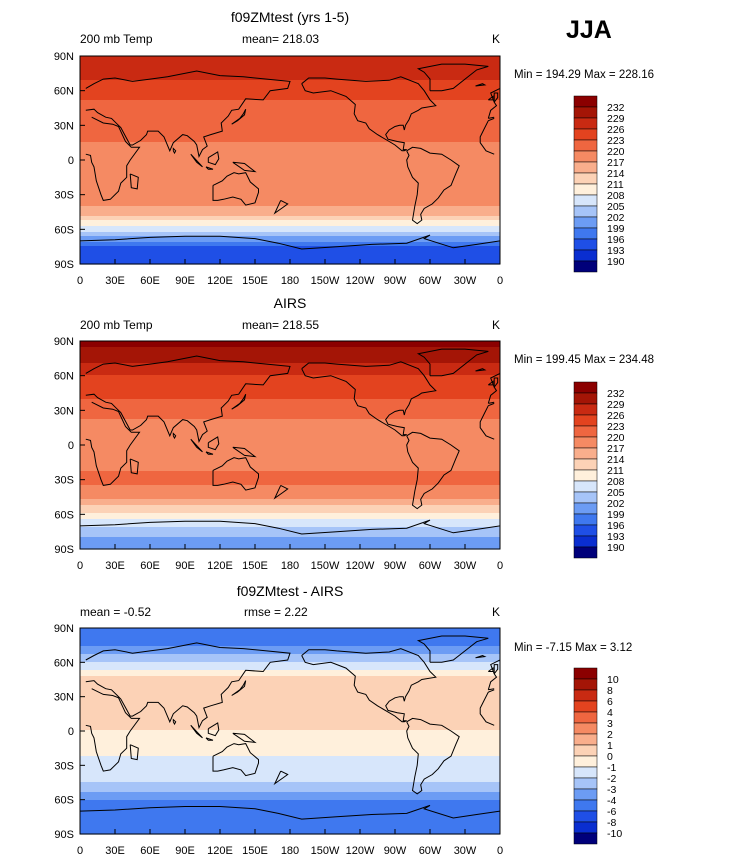  What do you see at coordinates (150, 851) in the screenshot?
I see `x-tick-label: 60E` at bounding box center [150, 851].